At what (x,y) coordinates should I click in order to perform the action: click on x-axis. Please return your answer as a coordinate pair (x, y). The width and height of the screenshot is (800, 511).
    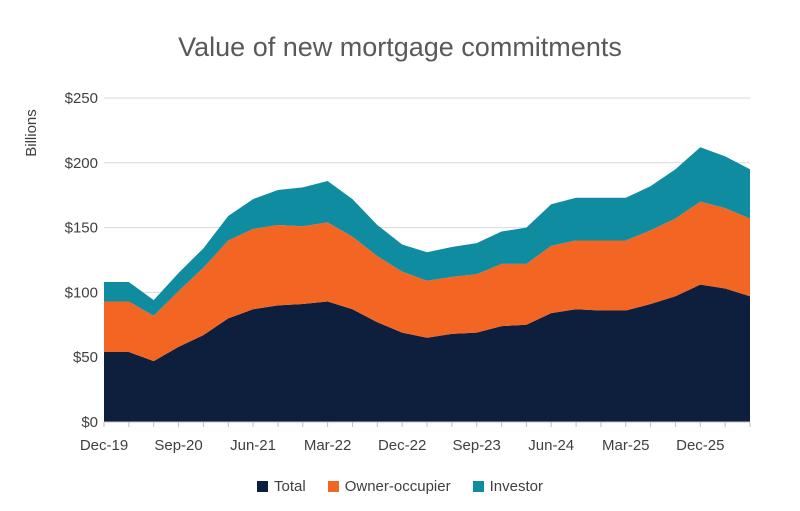
    Looking at the image, I should click on (427, 424).